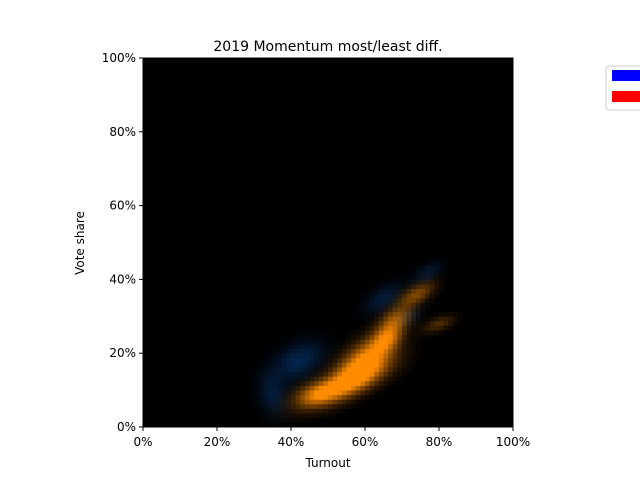 Image resolution: width=640 pixels, height=480 pixels. Describe the element at coordinates (122, 242) in the screenshot. I see `y-axis-ticks: 0% 20% 40% 60% 80% 100%` at that location.